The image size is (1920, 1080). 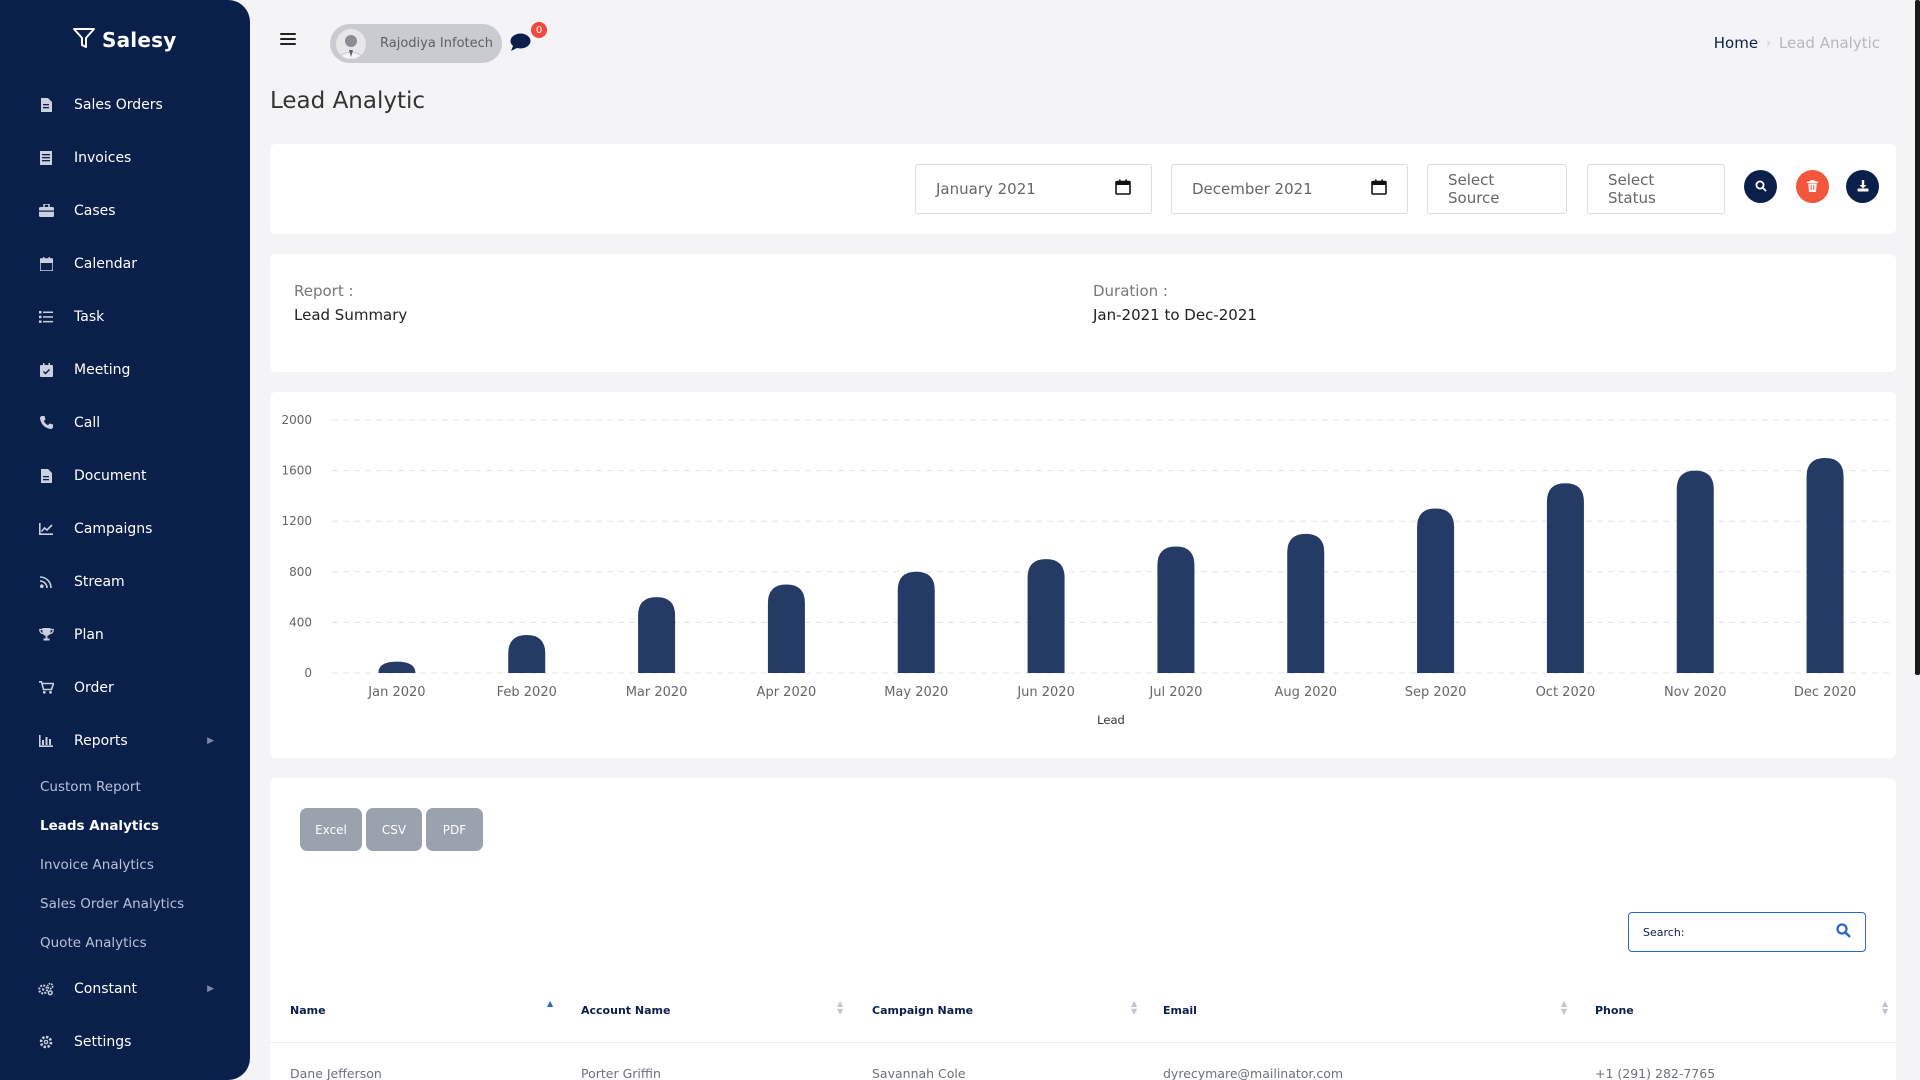 What do you see at coordinates (125, 634) in the screenshot?
I see `sidebar-item-plan: Plan` at bounding box center [125, 634].